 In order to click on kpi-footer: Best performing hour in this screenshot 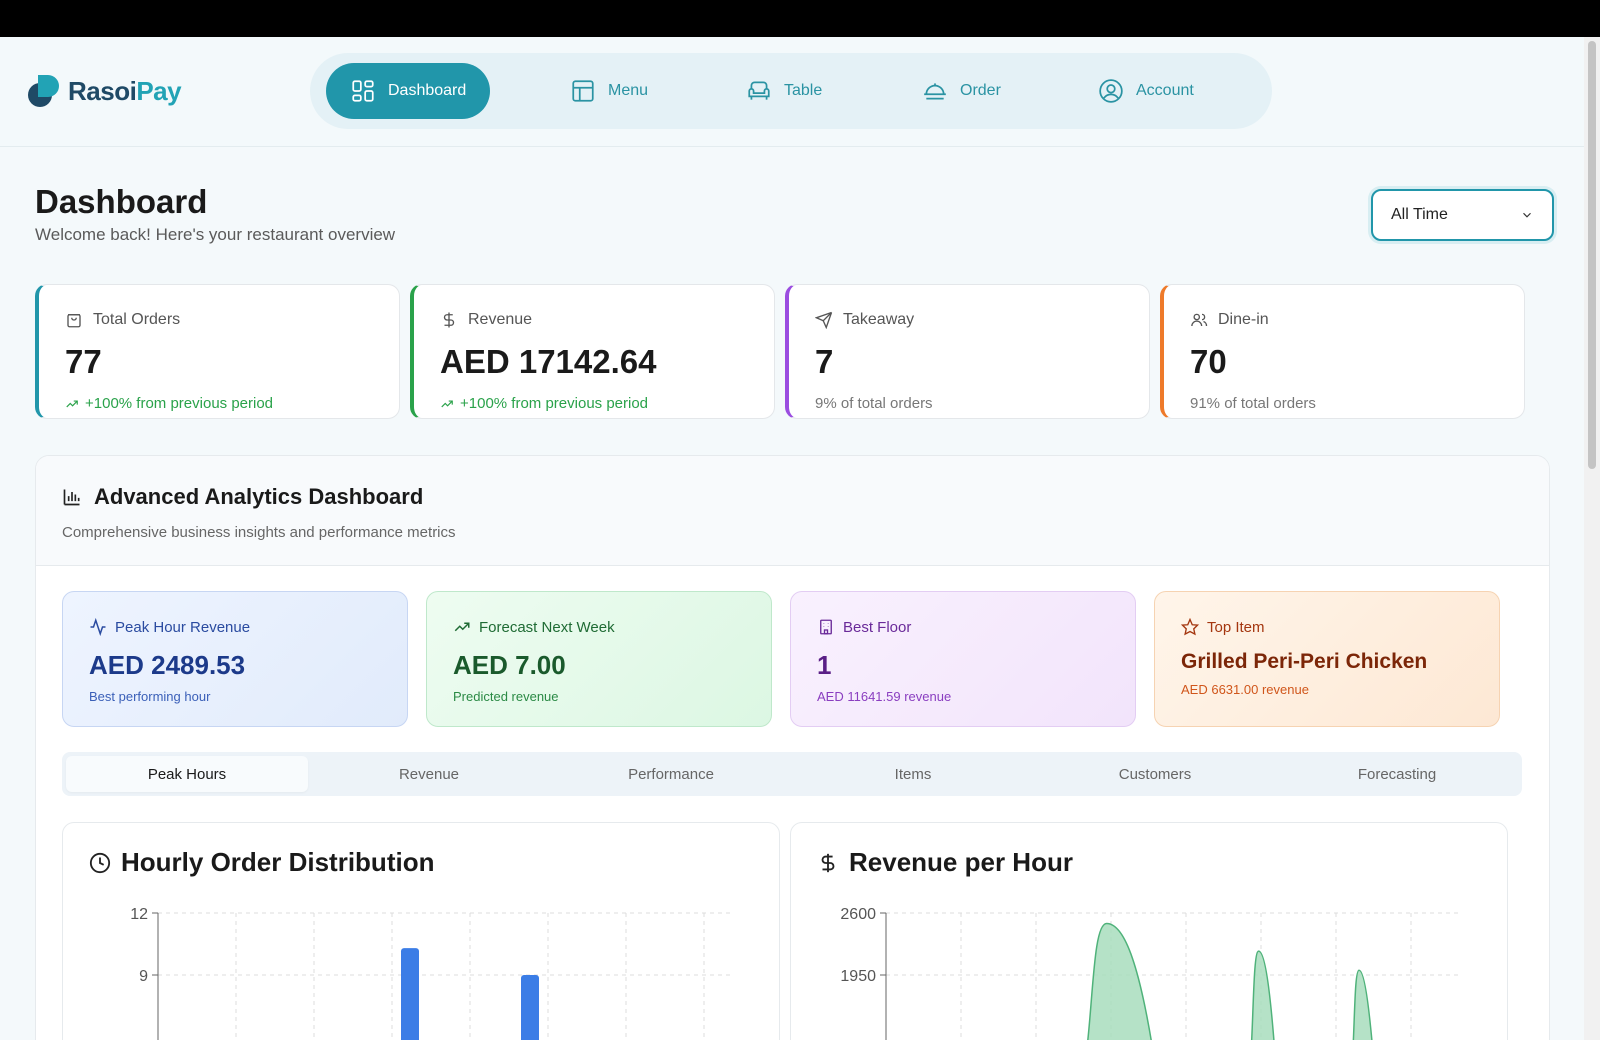, I will do `click(150, 696)`.